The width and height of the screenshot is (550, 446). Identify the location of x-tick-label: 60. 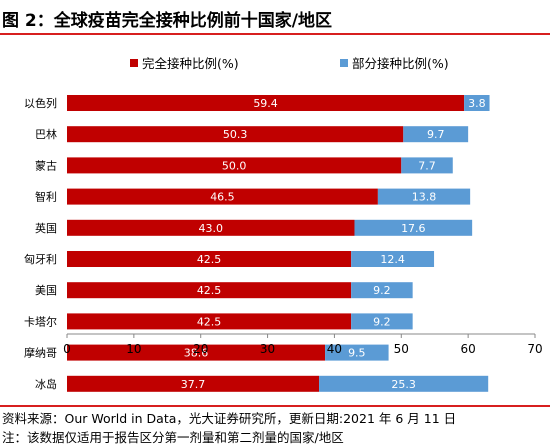
(468, 349).